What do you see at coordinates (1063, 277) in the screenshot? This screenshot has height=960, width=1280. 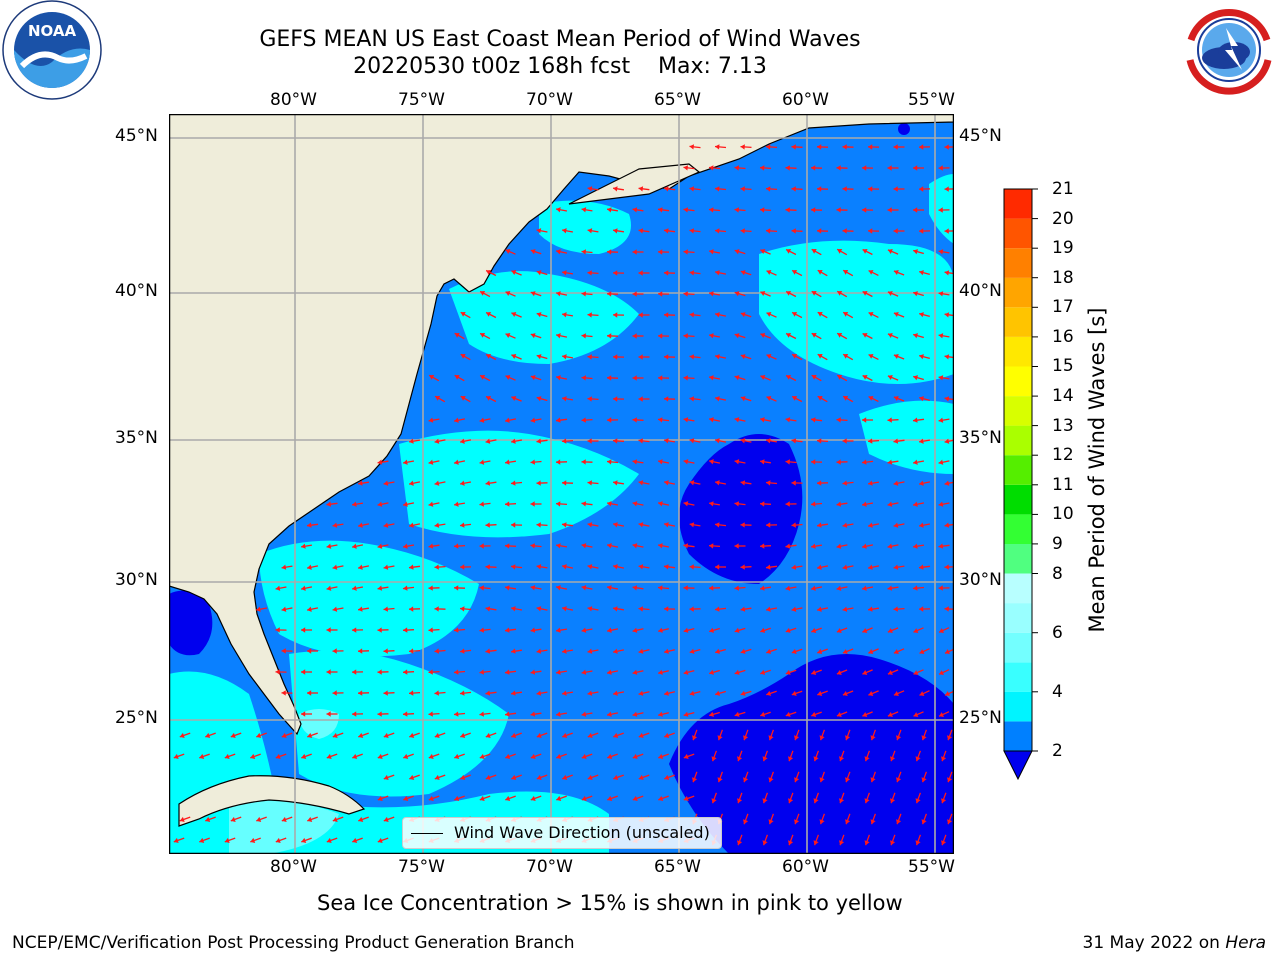 I see `colorbar-tick-label: 18` at bounding box center [1063, 277].